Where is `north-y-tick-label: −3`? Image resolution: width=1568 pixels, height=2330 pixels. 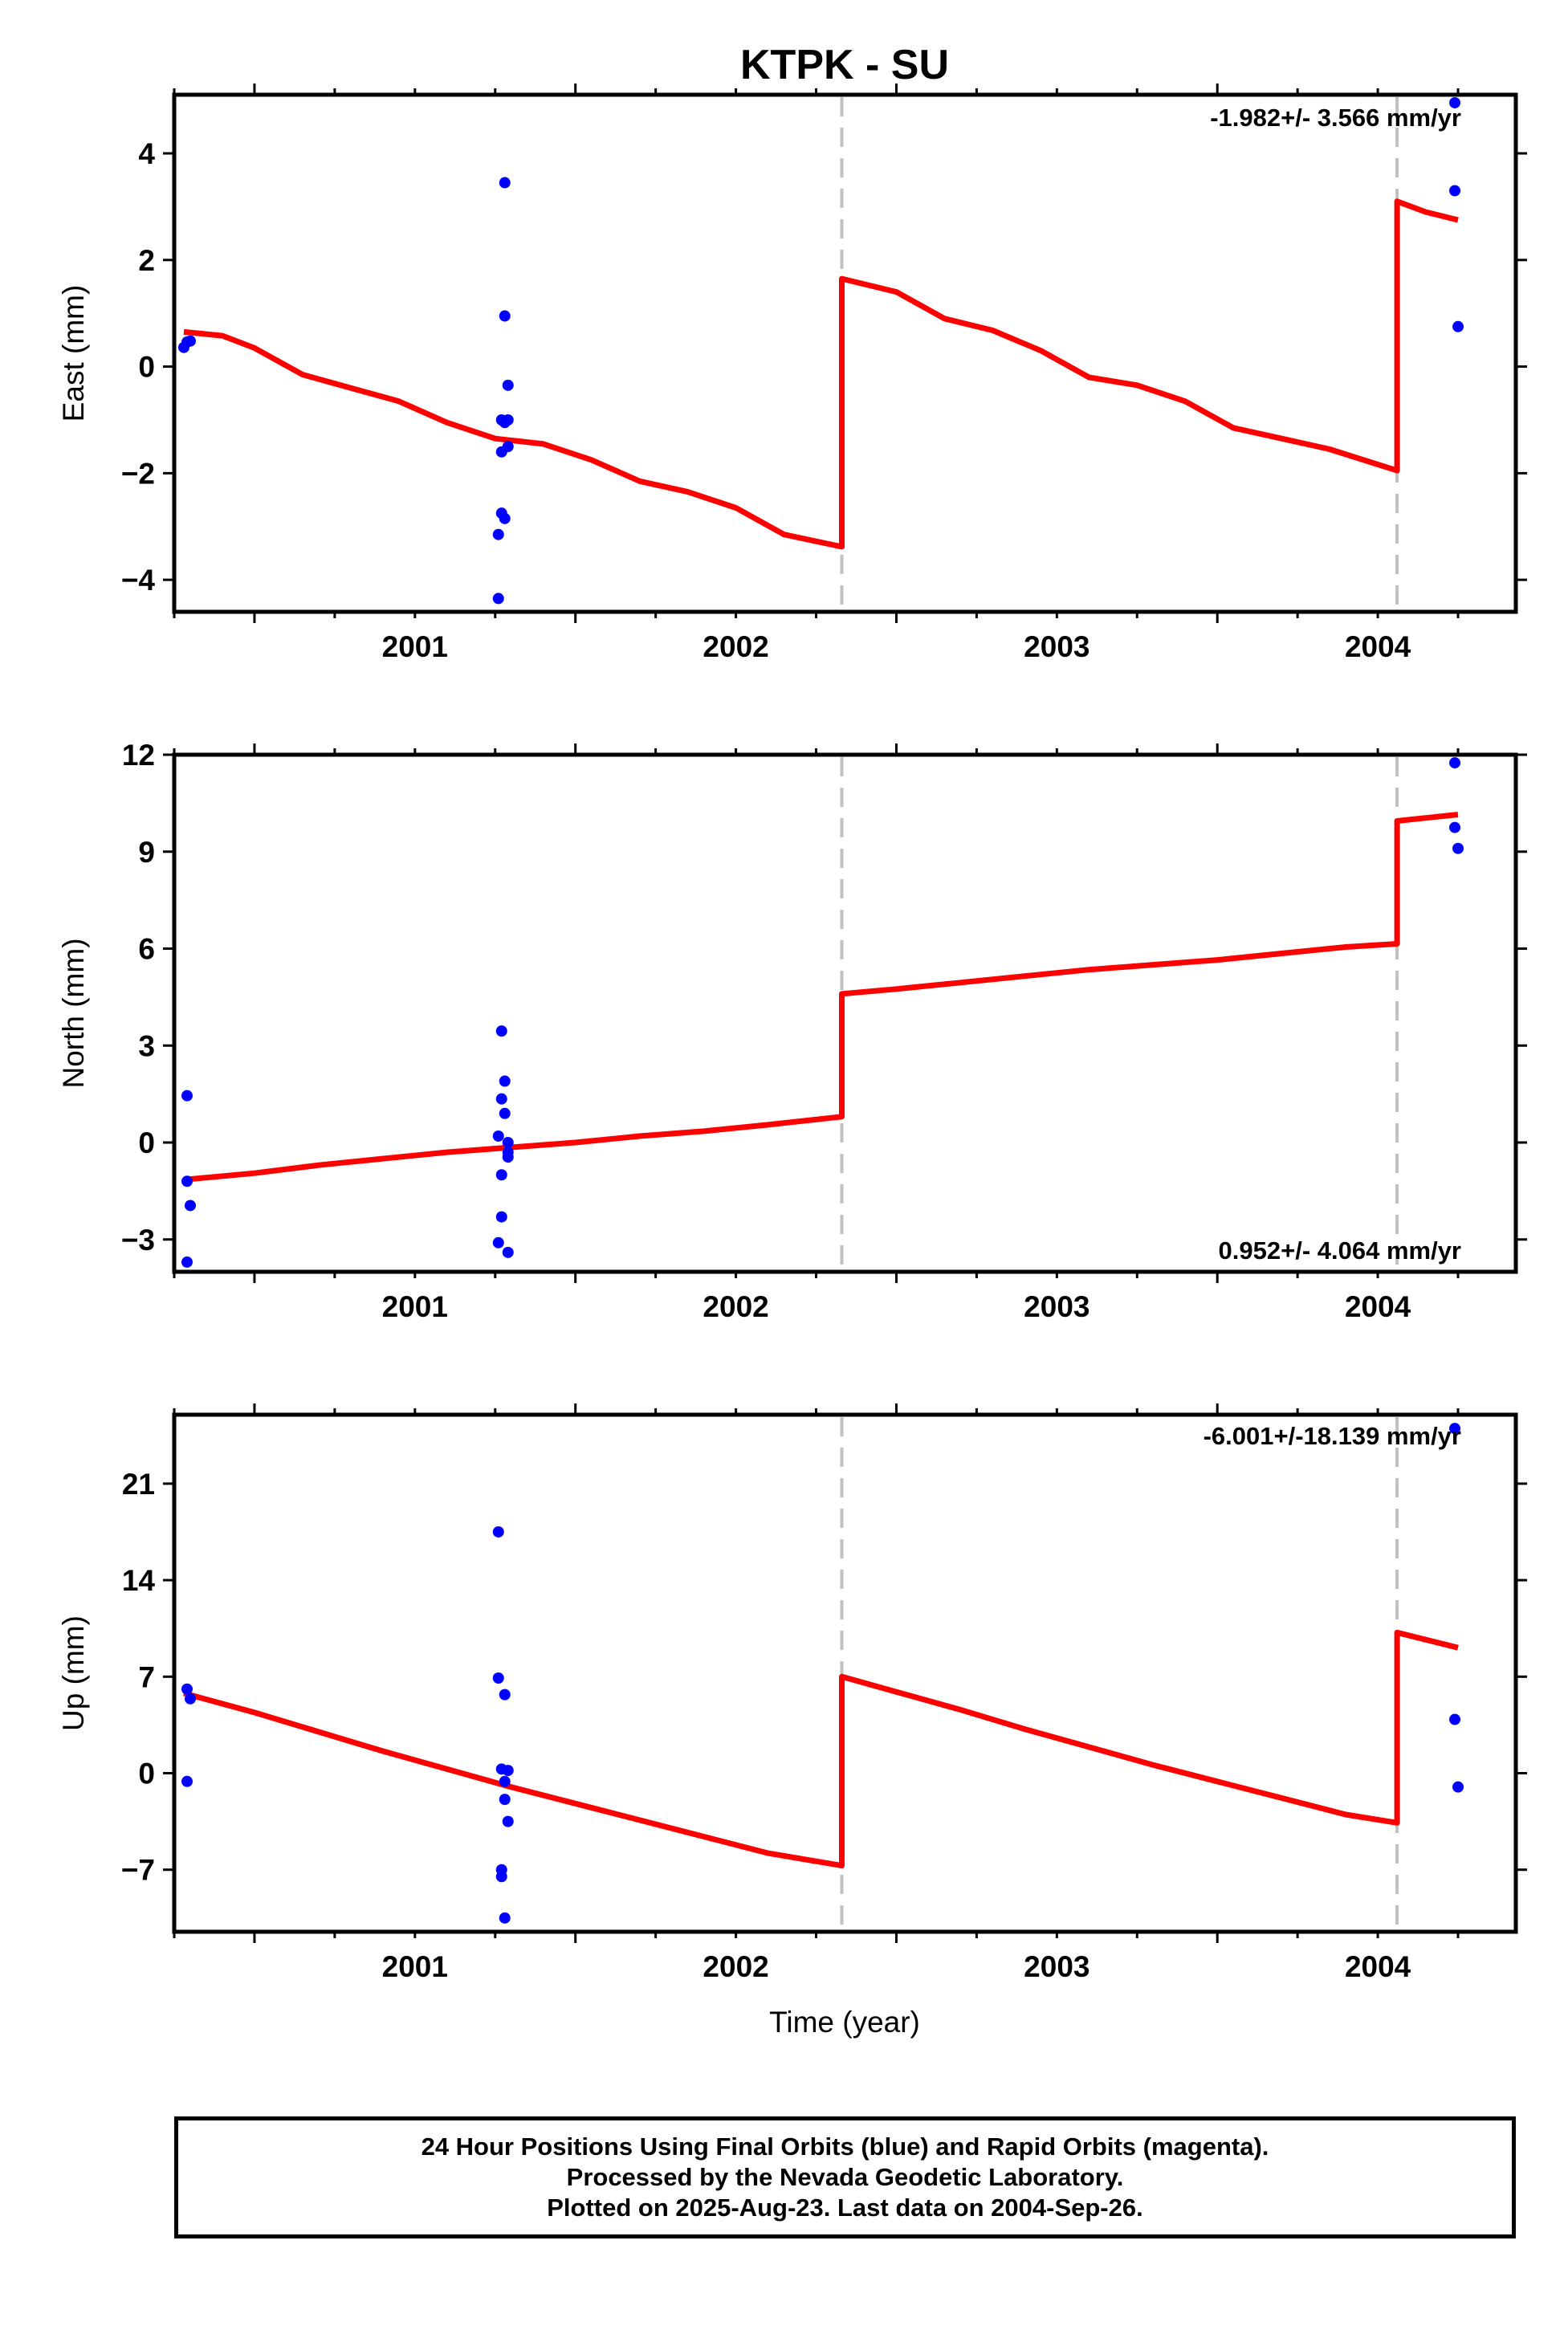
north-y-tick-label: −3 is located at coordinates (138, 1240).